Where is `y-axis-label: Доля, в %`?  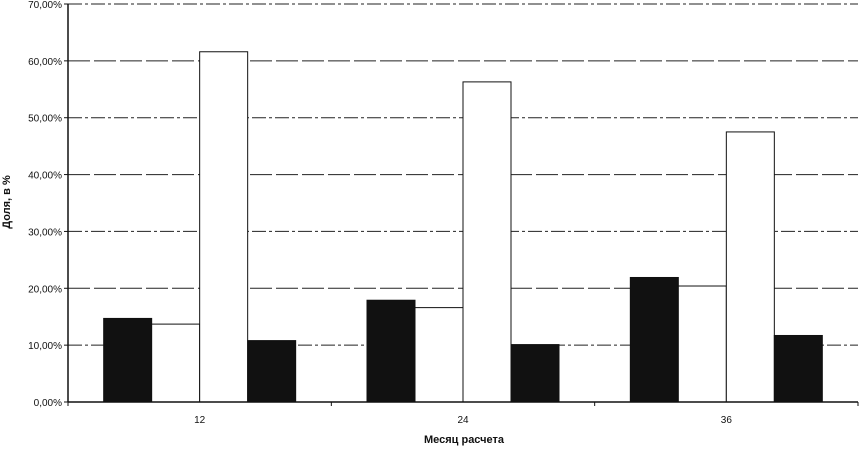
y-axis-label: Доля, в % is located at coordinates (7, 202).